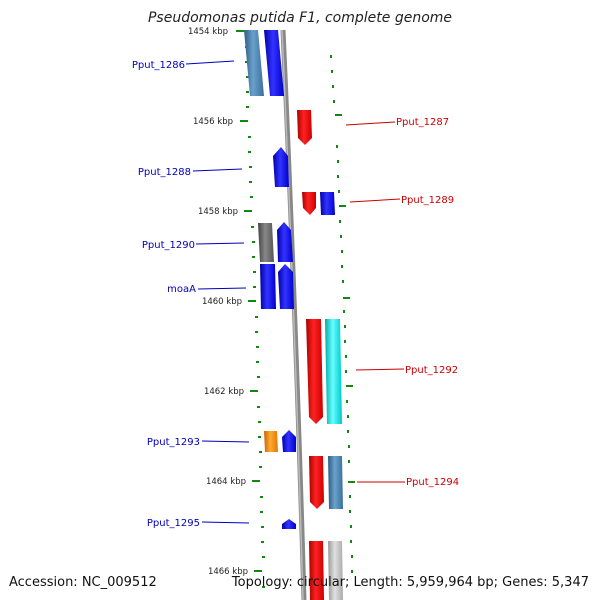 This screenshot has height=600, width=600. Describe the element at coordinates (164, 172) in the screenshot. I see `gene-label-pput-1288: Pput_1288` at that location.